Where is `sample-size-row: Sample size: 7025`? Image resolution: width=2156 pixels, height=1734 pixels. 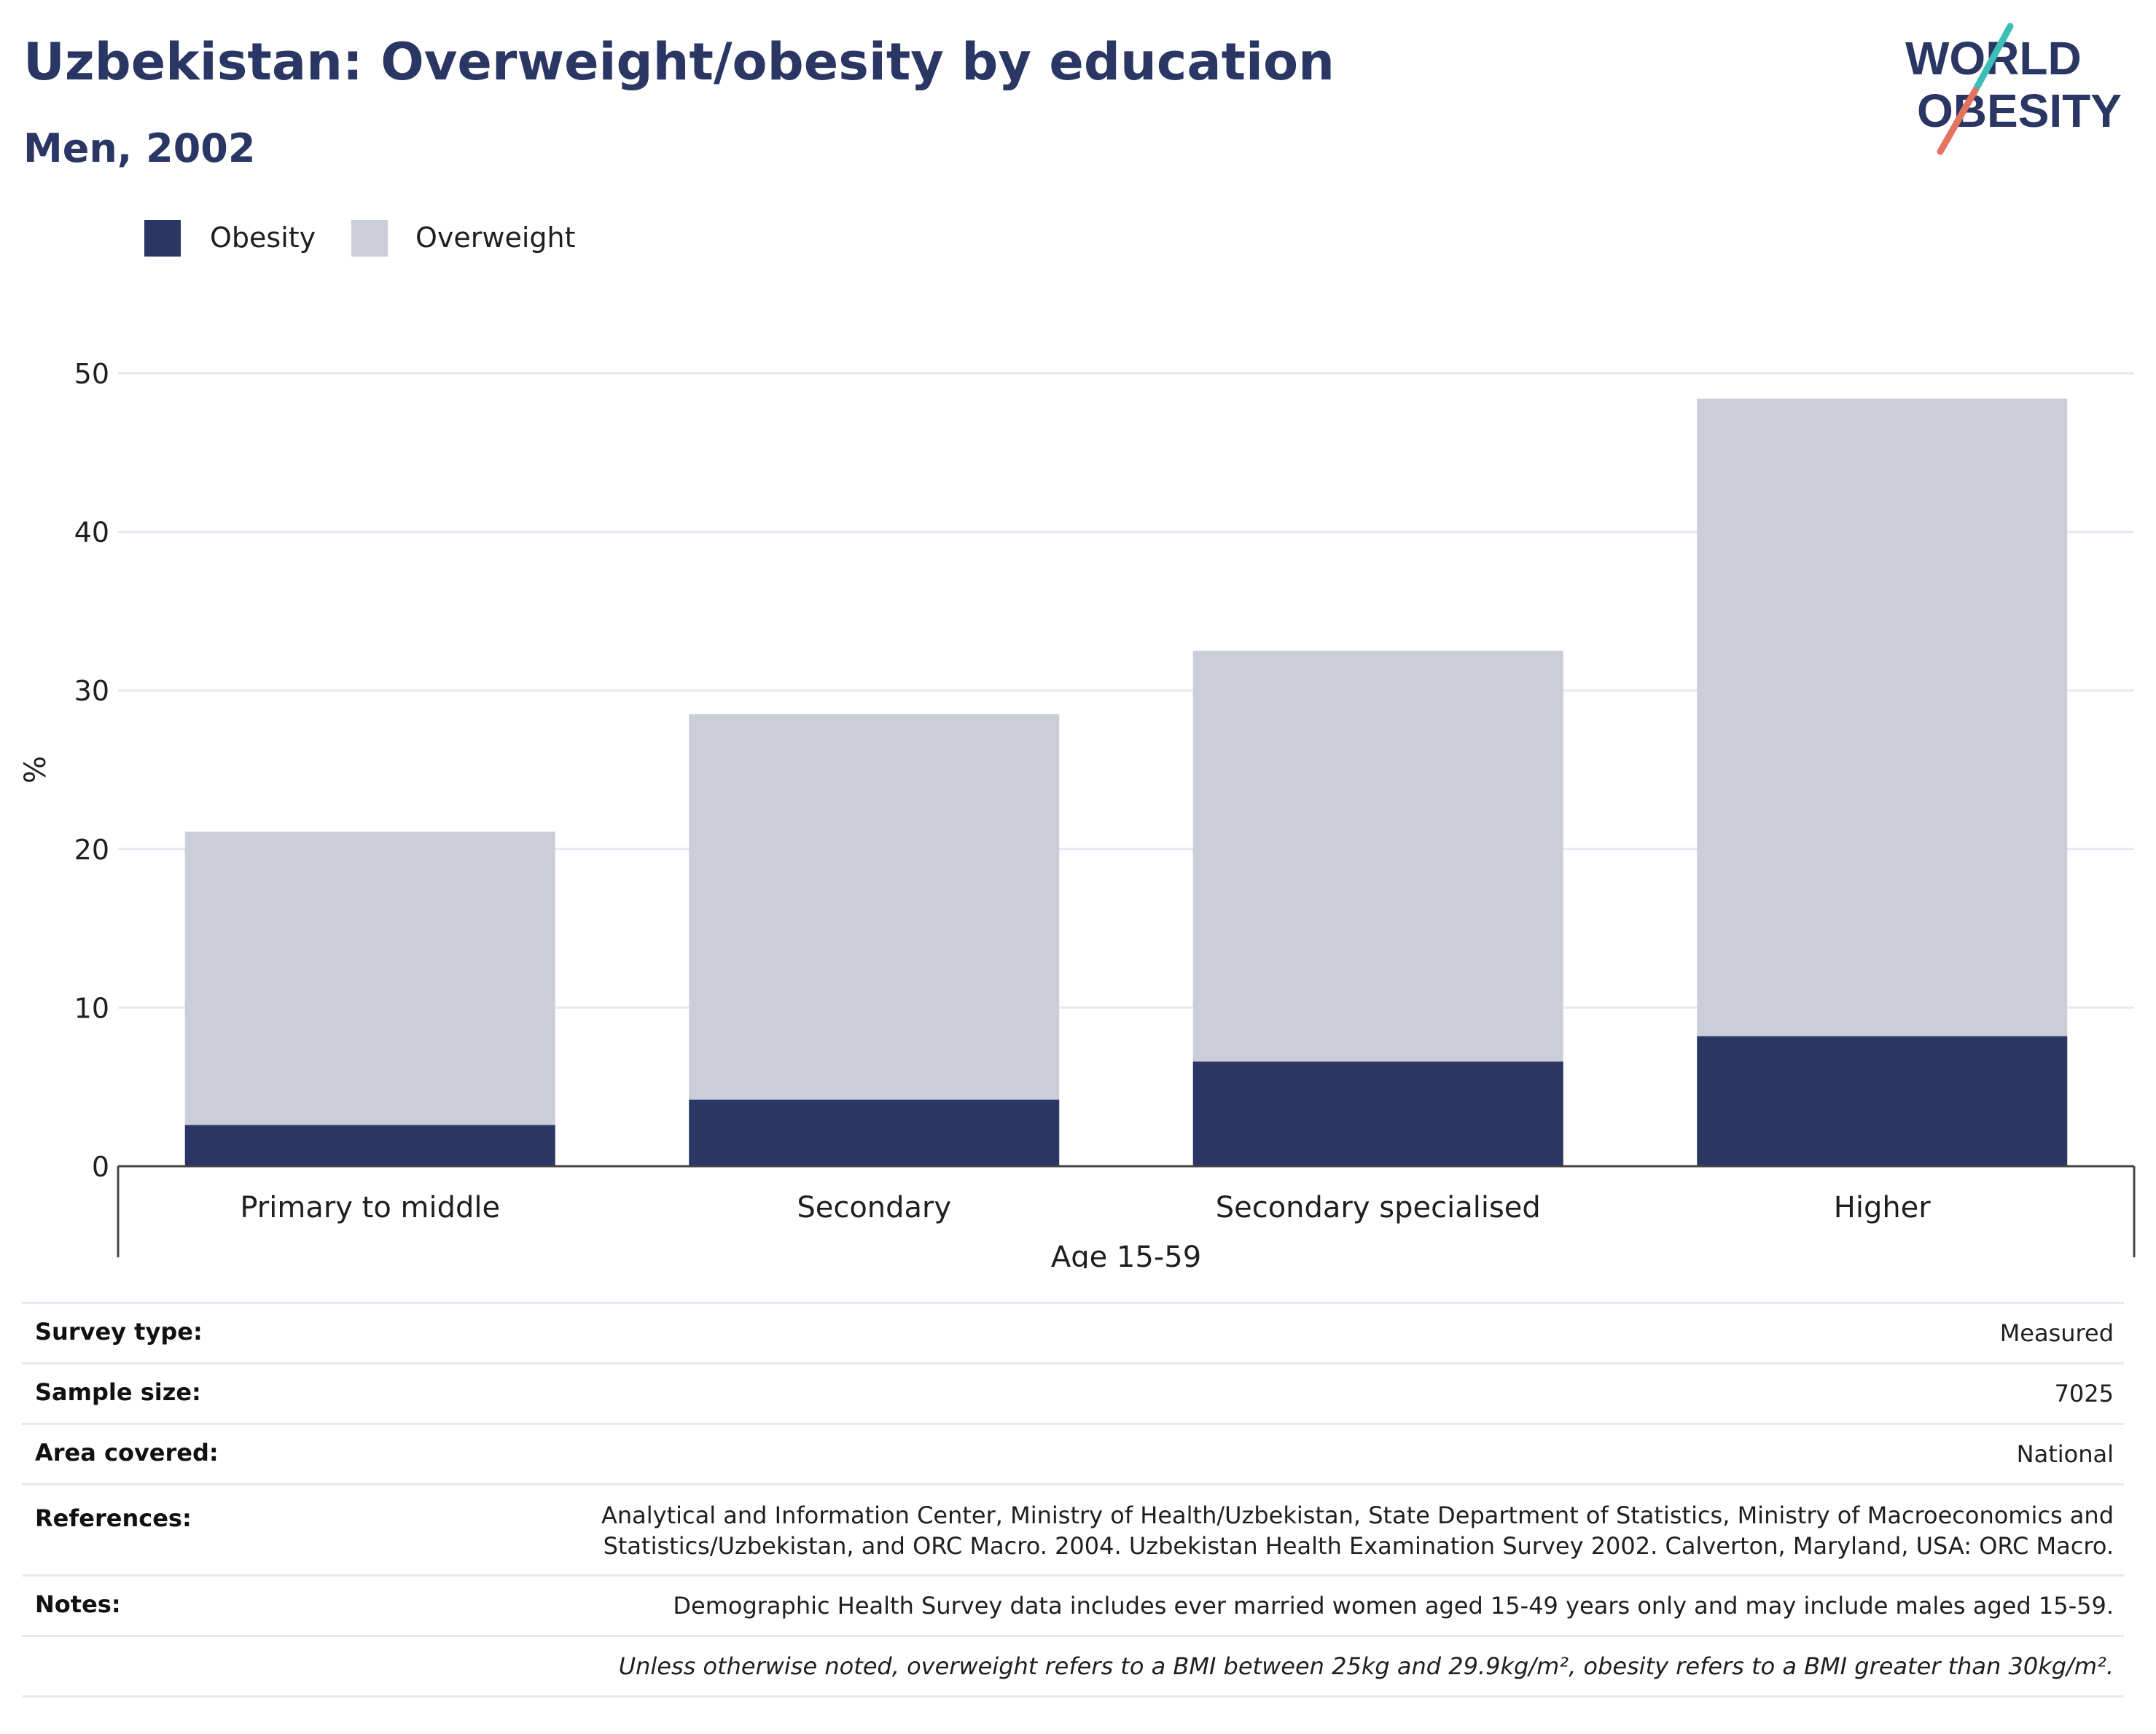 sample-size-row: Sample size: 7025 is located at coordinates (1073, 1393).